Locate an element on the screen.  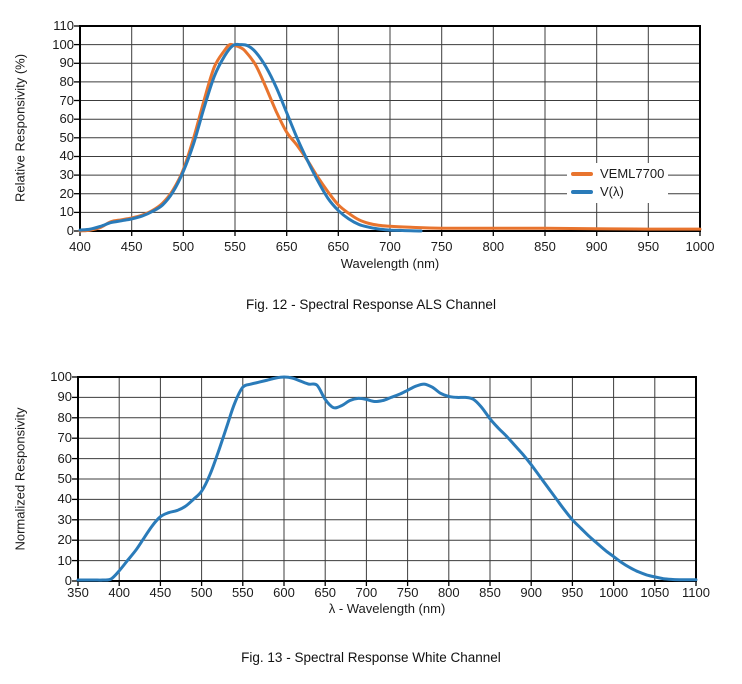
white-y-axis-title: Normalized Responsivity is located at coordinates (20, 479).